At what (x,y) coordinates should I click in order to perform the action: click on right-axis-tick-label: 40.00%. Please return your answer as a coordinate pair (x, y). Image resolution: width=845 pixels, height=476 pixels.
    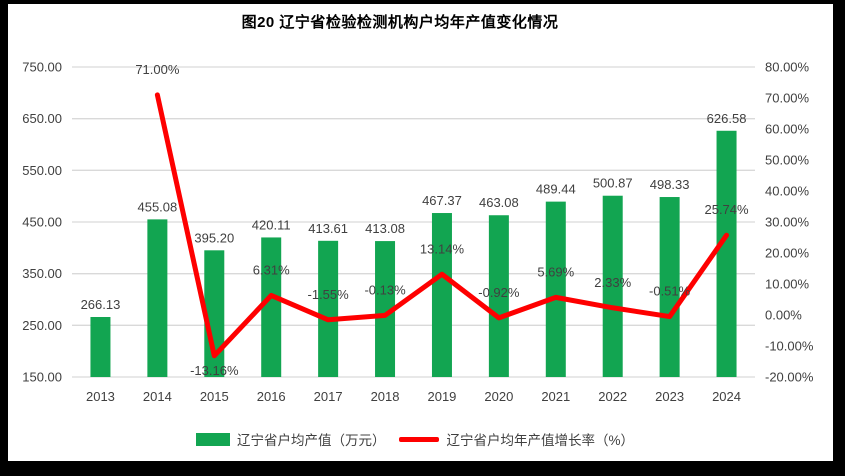
    Looking at the image, I should click on (787, 191).